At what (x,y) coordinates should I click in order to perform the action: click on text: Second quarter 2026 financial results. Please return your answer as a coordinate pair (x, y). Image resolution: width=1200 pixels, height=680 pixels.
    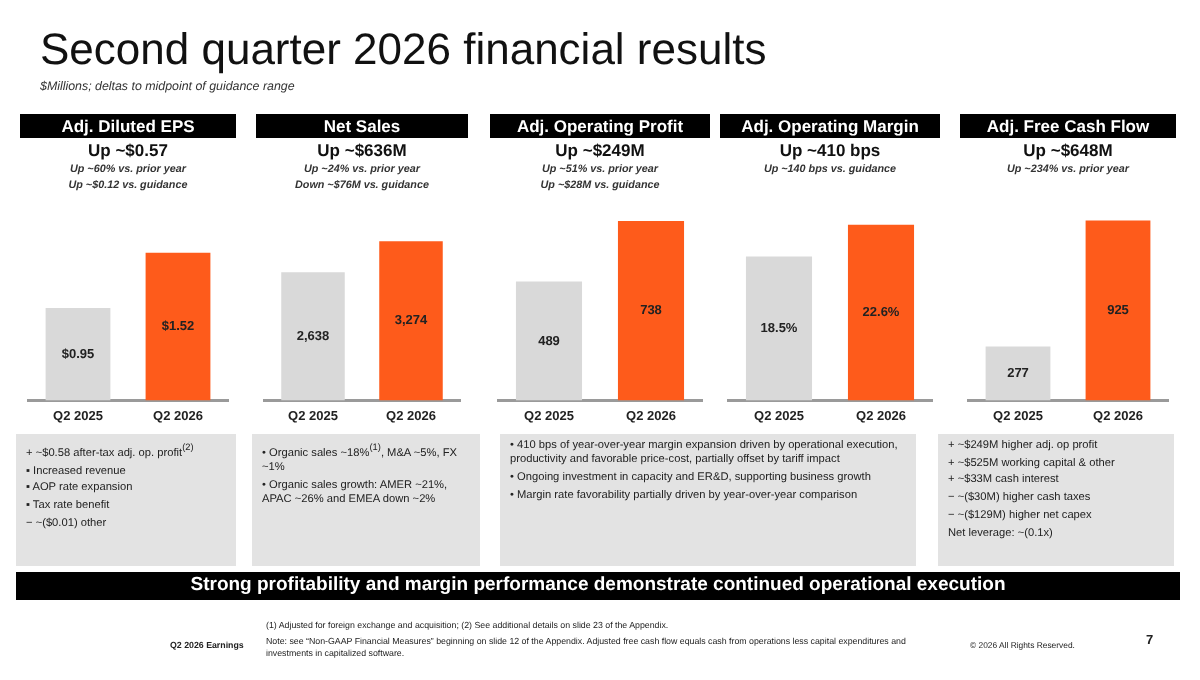
    Looking at the image, I should click on (403, 50).